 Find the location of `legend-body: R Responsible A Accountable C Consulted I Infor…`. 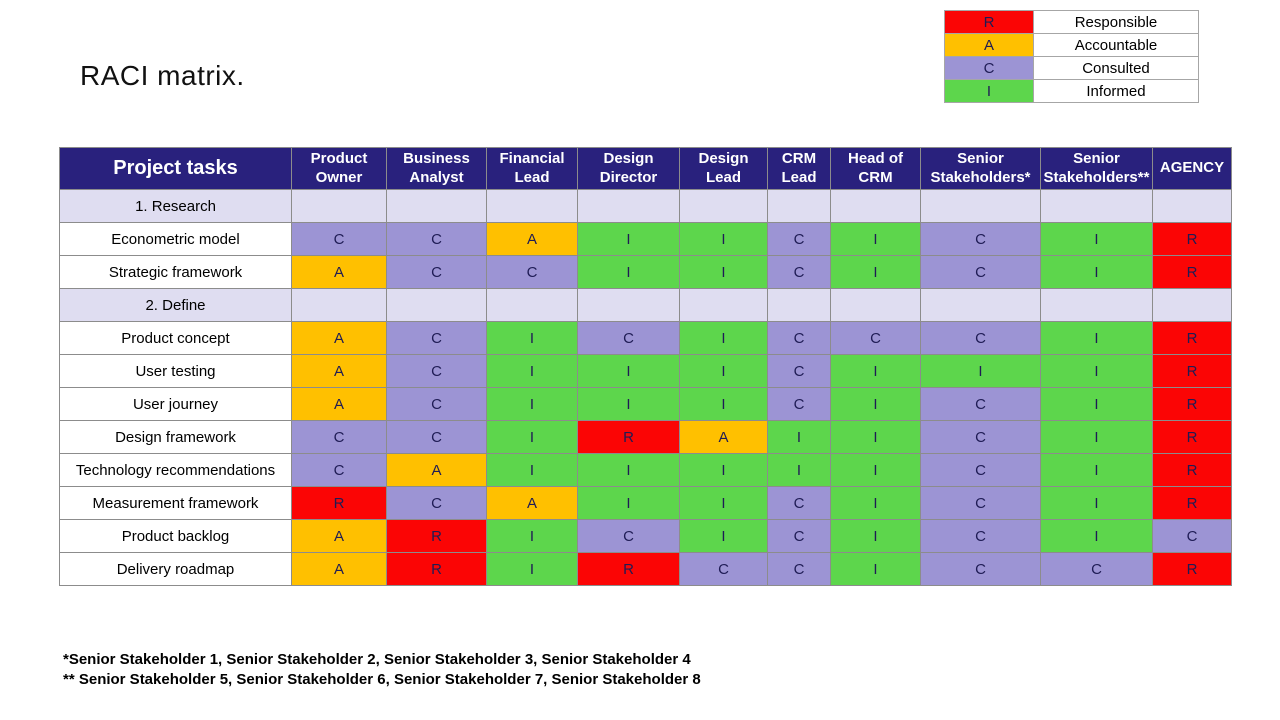

legend-body: R Responsible A Accountable C Consulted I Infor… is located at coordinates (1071, 56).